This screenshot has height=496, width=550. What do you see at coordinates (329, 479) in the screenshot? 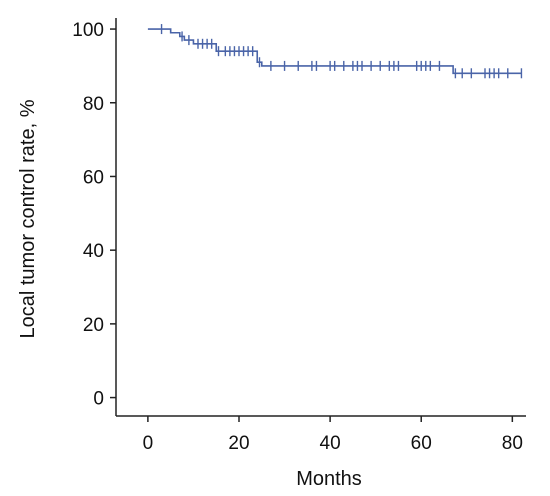
I see `x-axis-title: Months` at bounding box center [329, 479].